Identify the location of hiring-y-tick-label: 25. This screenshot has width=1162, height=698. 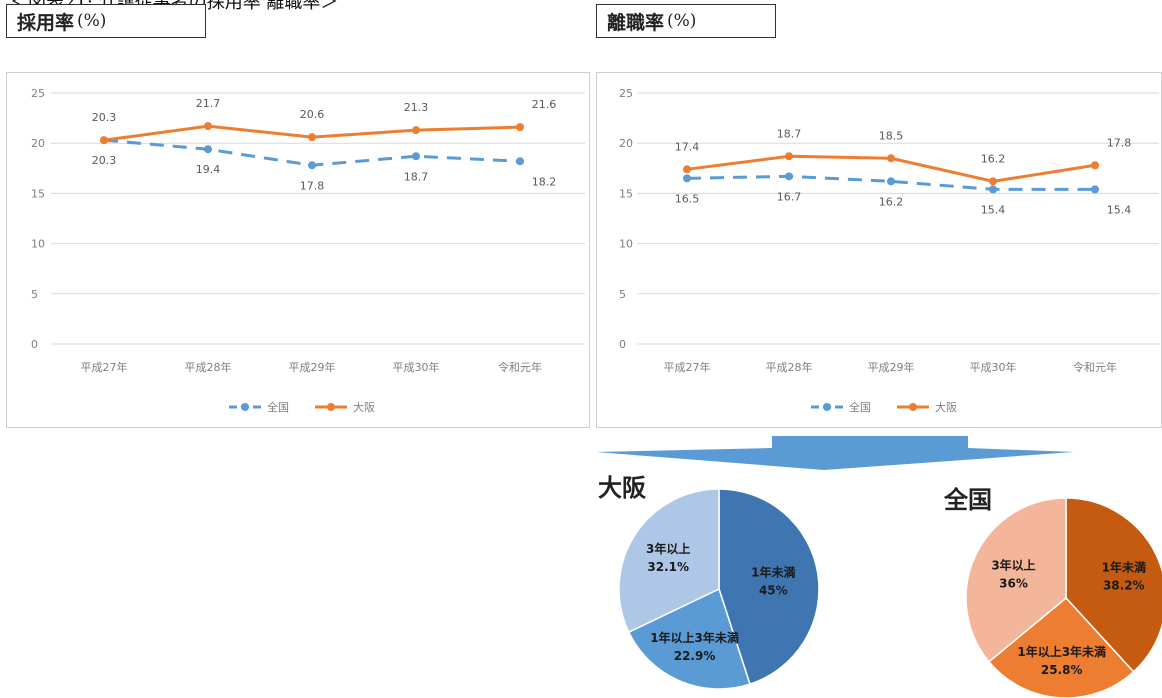
(38, 93).